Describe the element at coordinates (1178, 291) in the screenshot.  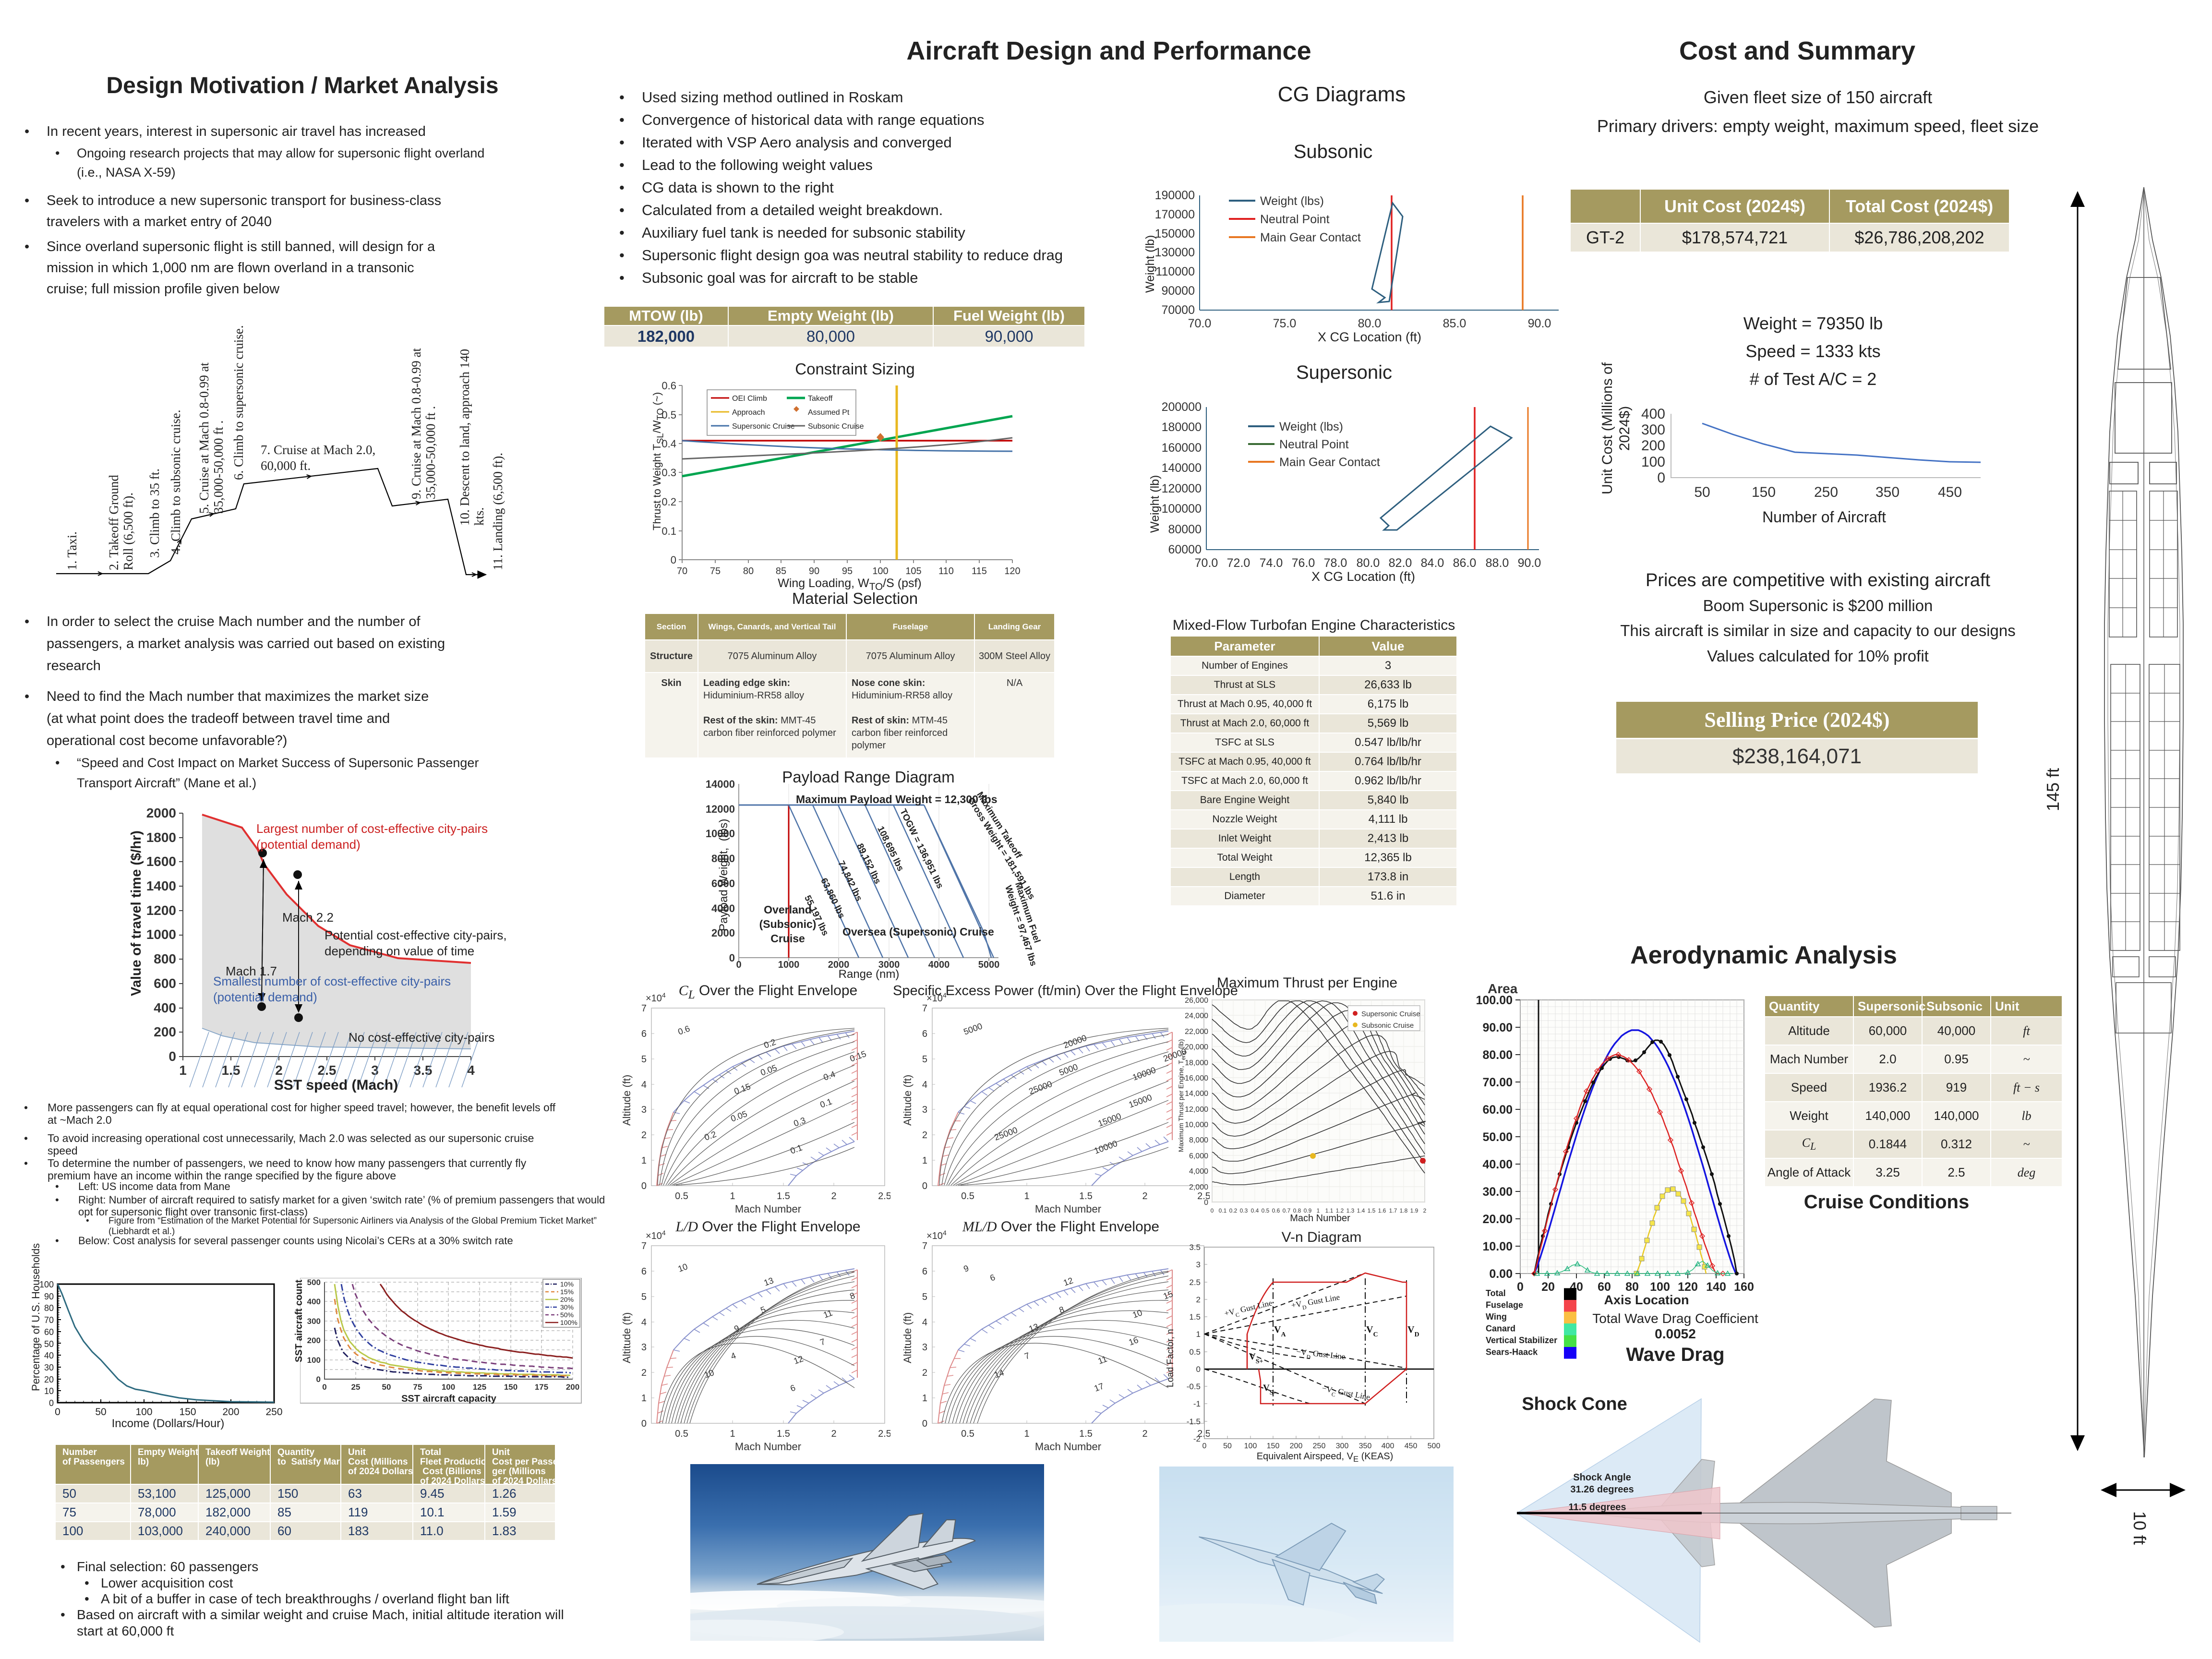
I see `svg-text: 90000` at that location.